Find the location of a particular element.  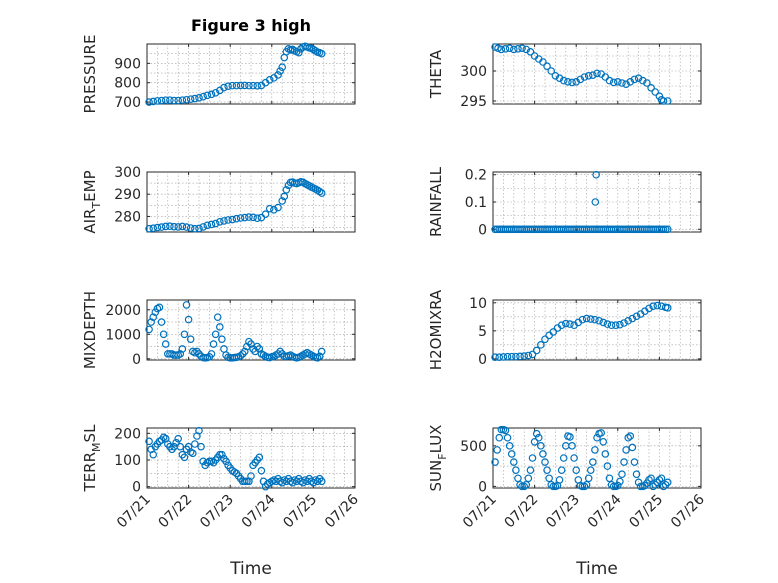

y-tick-label: 700 is located at coordinates (127, 103).